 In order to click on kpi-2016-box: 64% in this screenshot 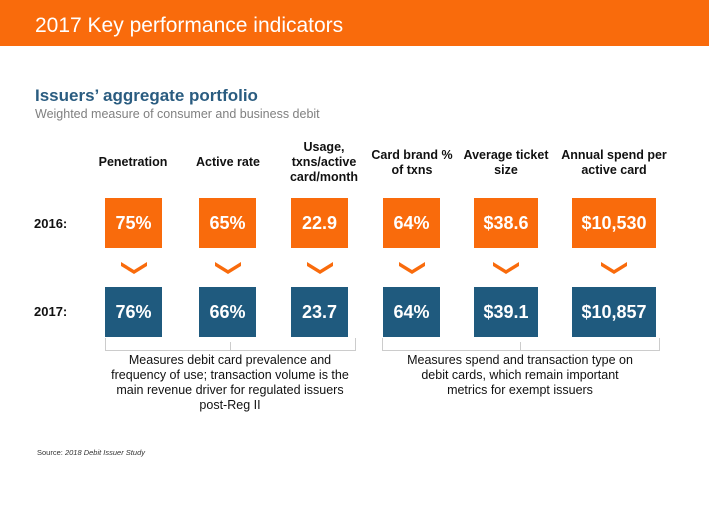, I will do `click(411, 223)`.